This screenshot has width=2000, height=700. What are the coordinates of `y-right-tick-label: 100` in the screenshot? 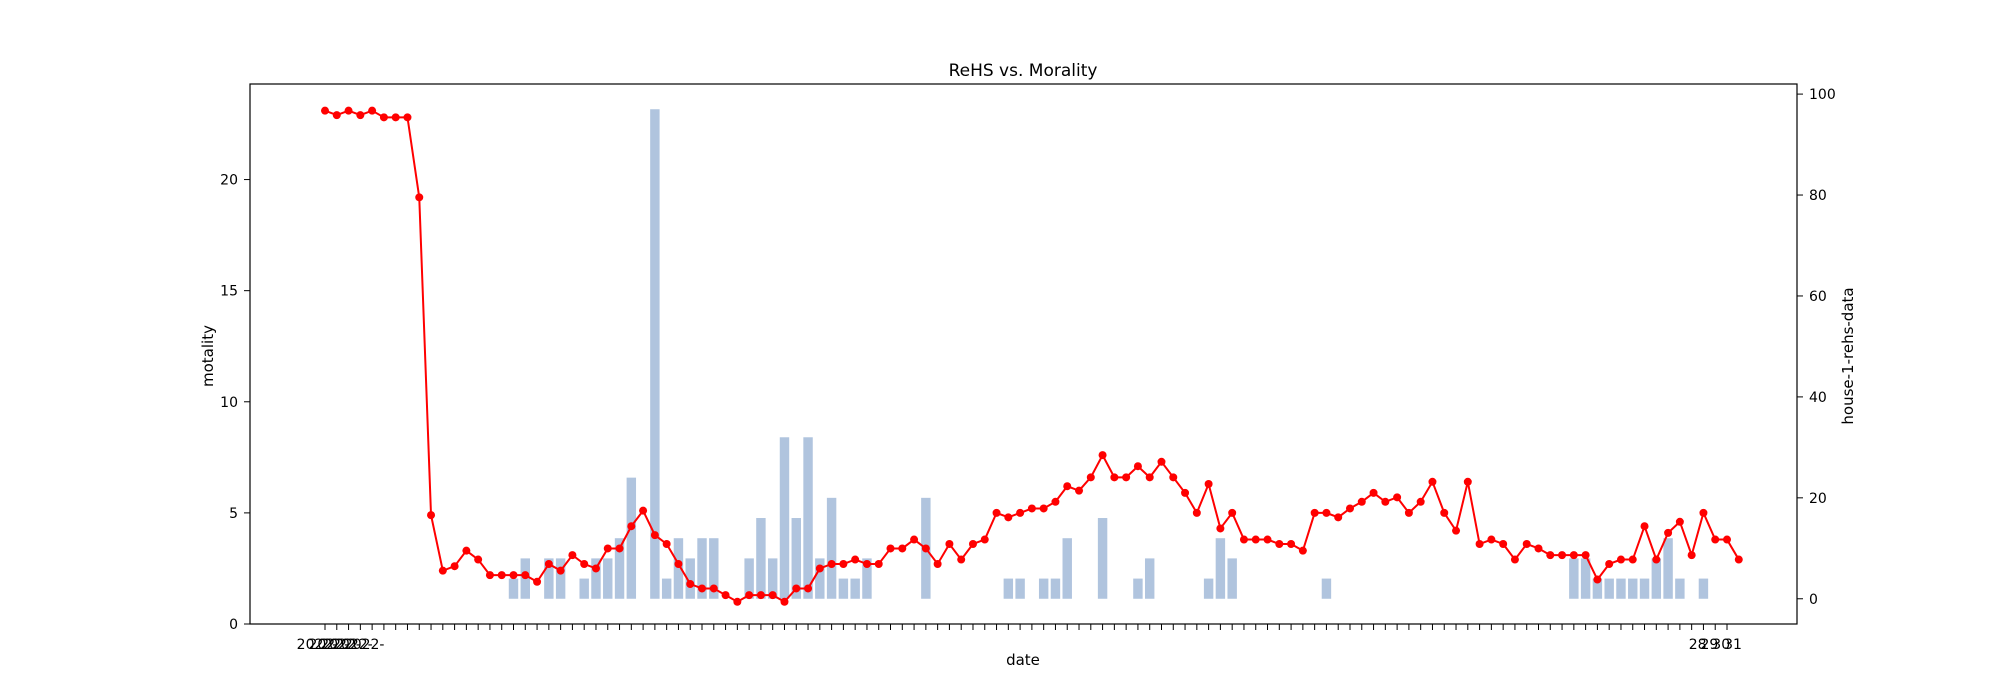 It's located at (1822, 95).